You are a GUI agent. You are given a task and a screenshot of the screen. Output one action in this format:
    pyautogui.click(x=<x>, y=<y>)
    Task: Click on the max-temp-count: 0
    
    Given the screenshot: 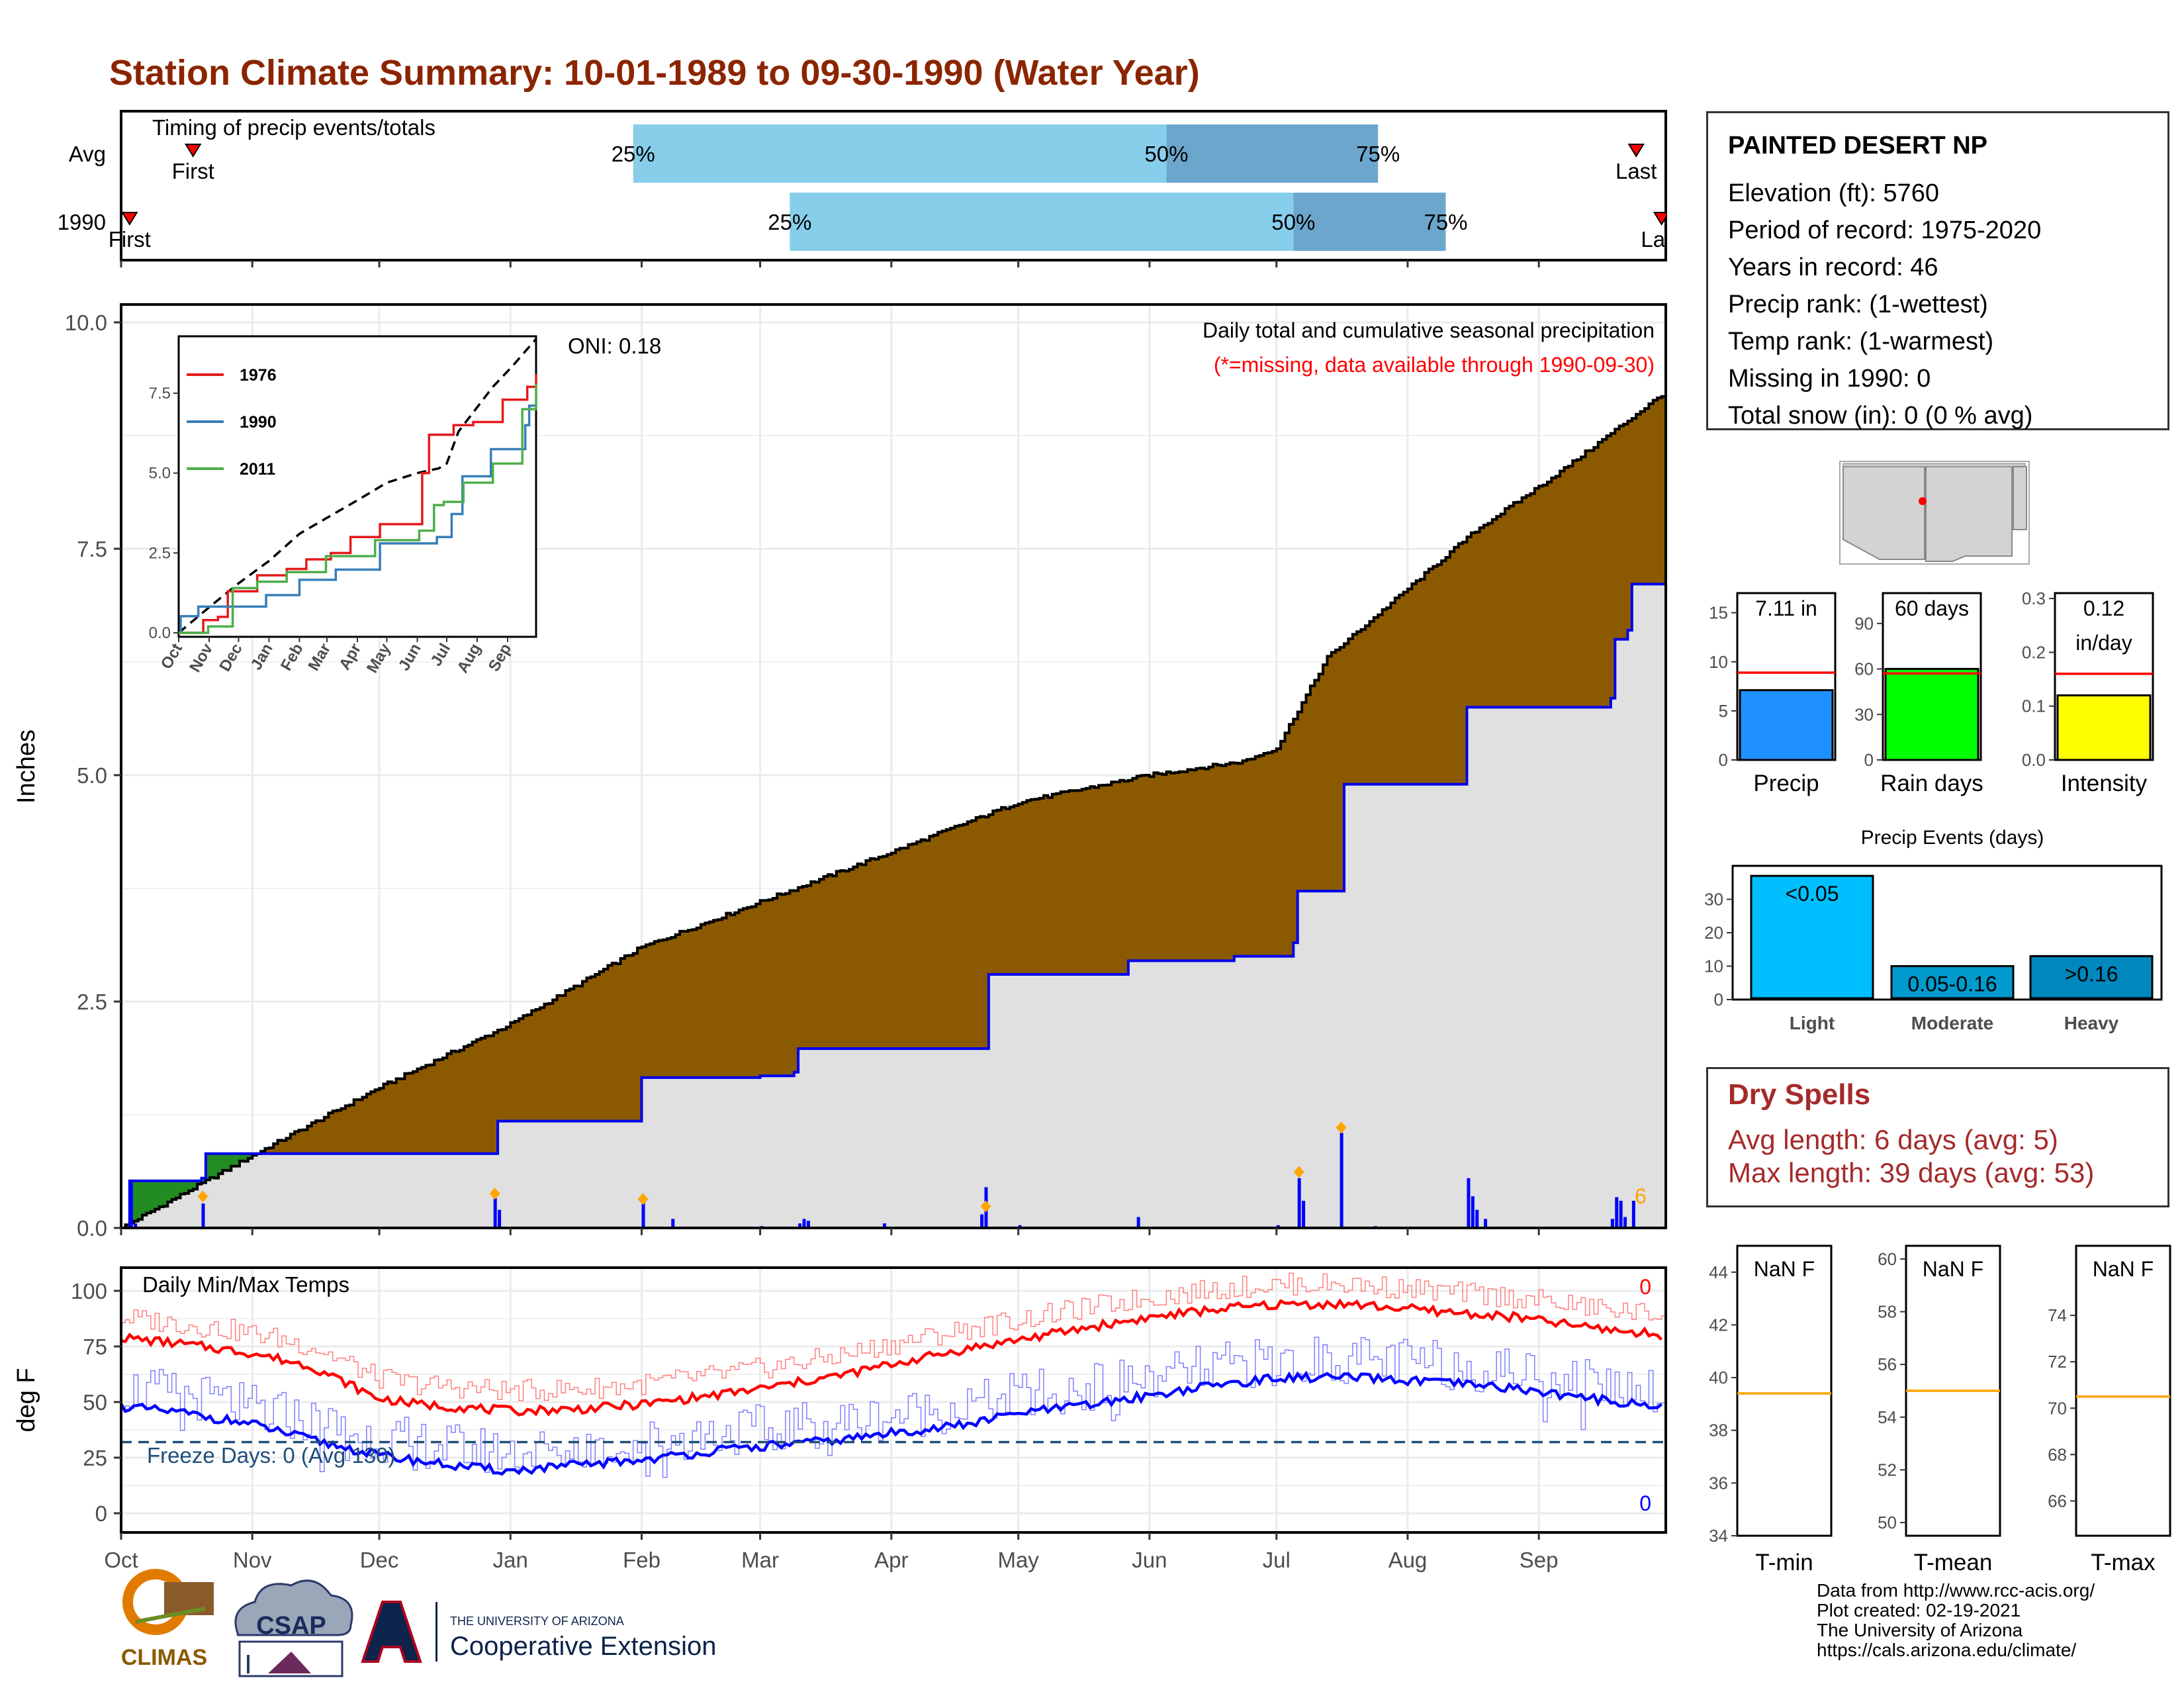 What is the action you would take?
    pyautogui.click(x=1645, y=1287)
    